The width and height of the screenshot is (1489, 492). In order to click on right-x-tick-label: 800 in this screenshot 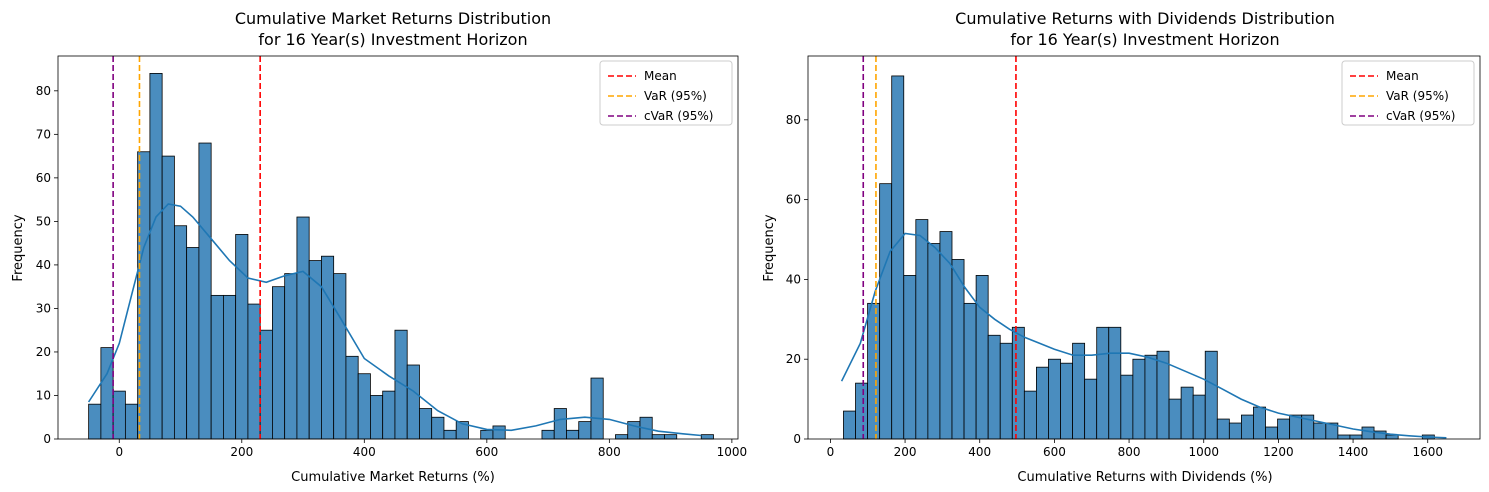, I will do `click(1129, 452)`.